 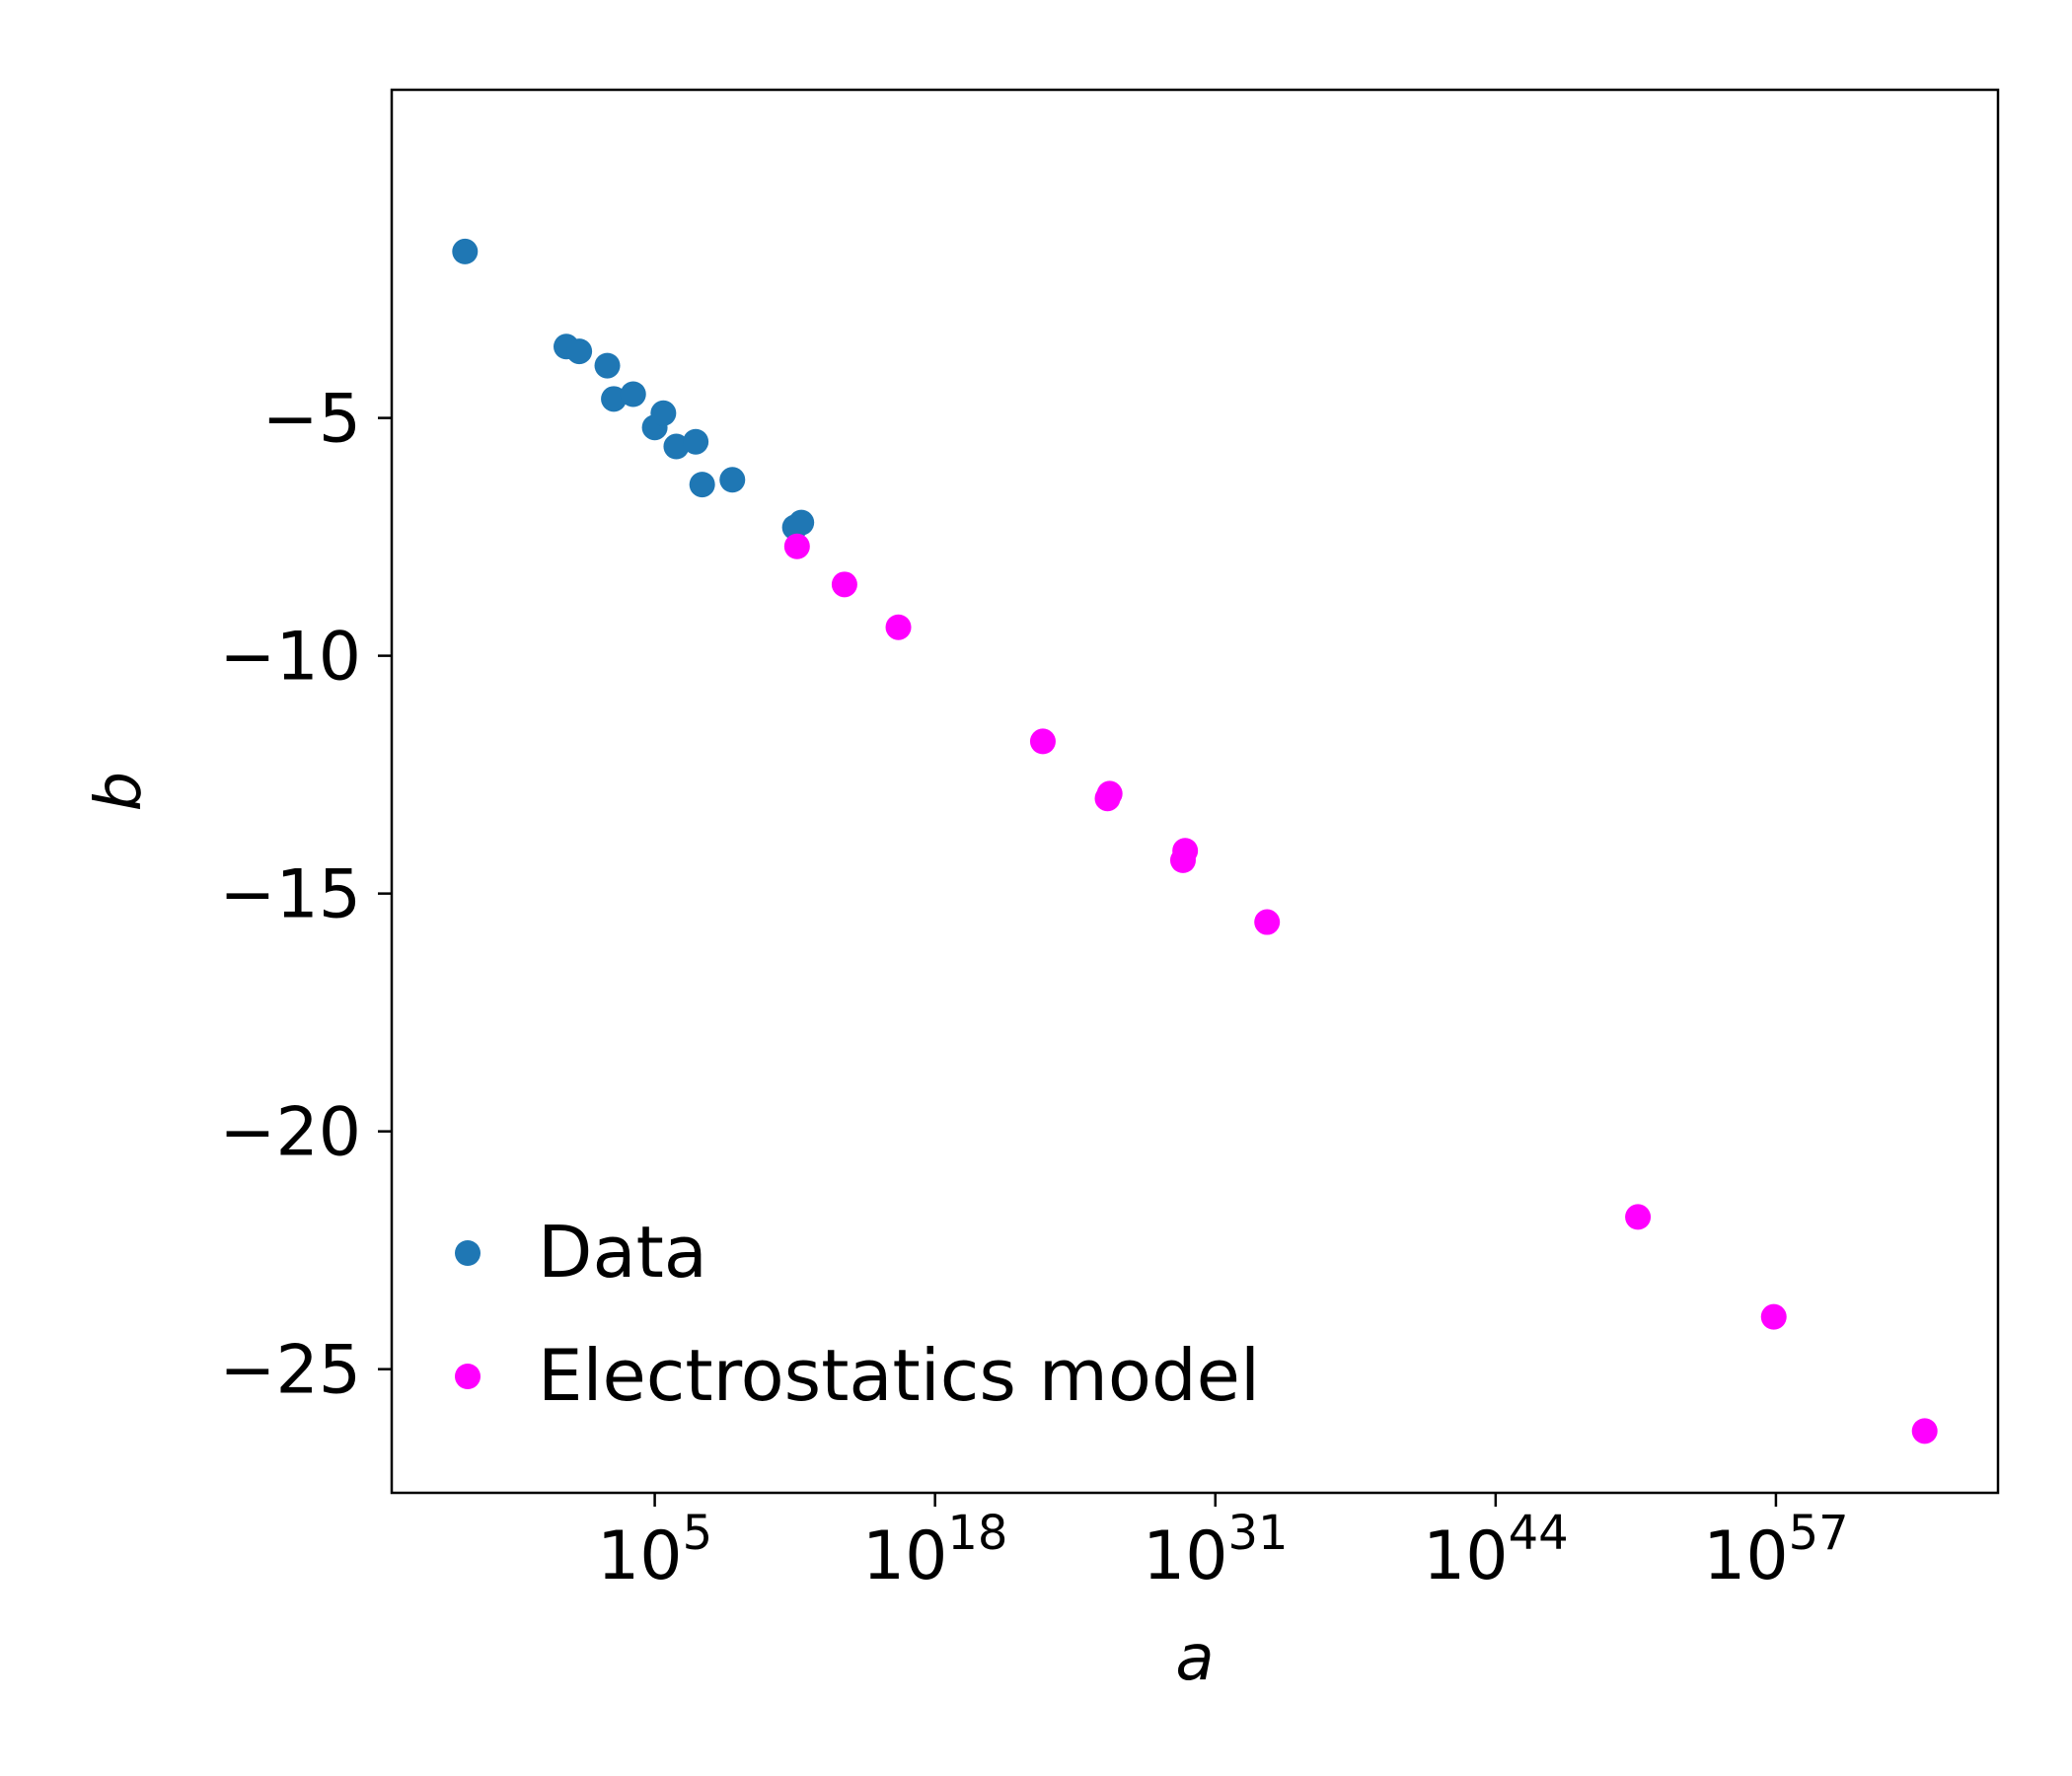 I want to click on x-axis-ticks: 105 1018 1031 1044 1057, so click(x=1223, y=1544).